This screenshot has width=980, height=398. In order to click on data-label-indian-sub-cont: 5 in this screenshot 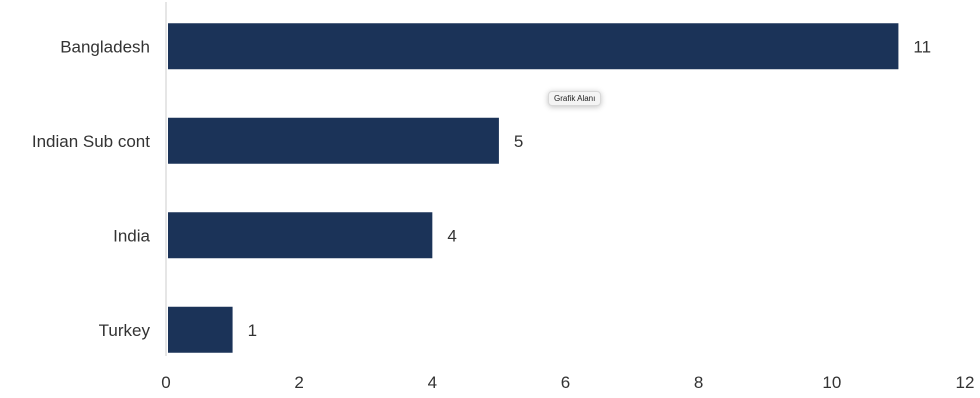, I will do `click(518, 141)`.